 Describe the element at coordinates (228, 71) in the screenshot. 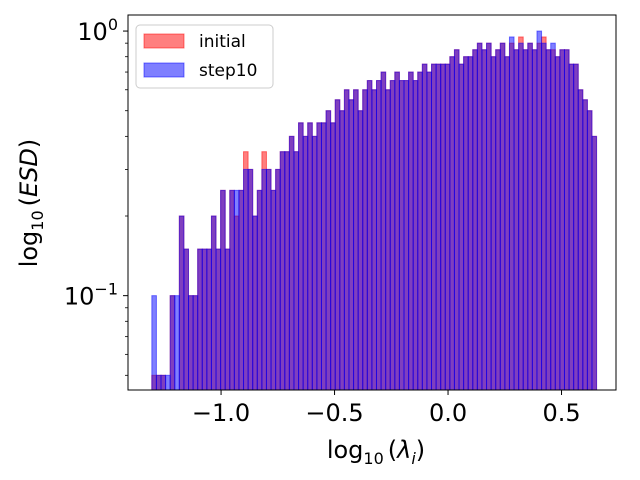

I see `legend-label-step10: step10` at that location.